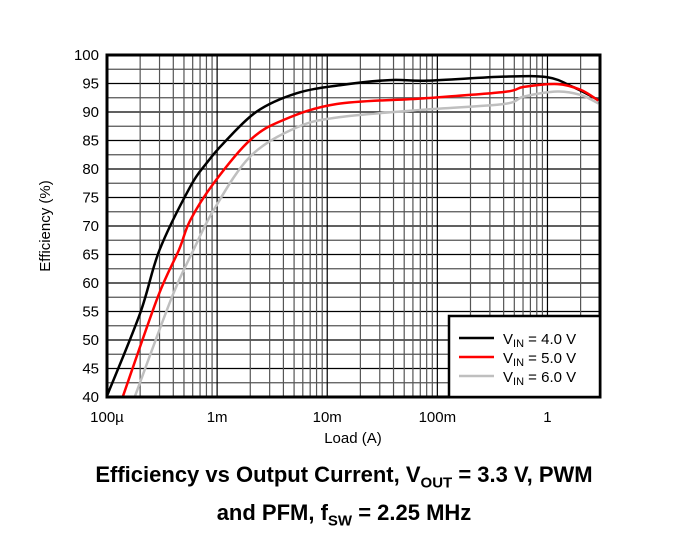  What do you see at coordinates (90, 112) in the screenshot?
I see `y-tick-label: 90` at bounding box center [90, 112].